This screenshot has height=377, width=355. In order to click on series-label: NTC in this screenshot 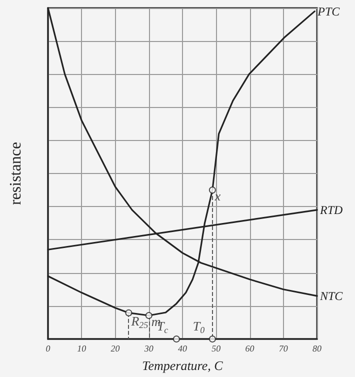, I will do `click(331, 295)`.